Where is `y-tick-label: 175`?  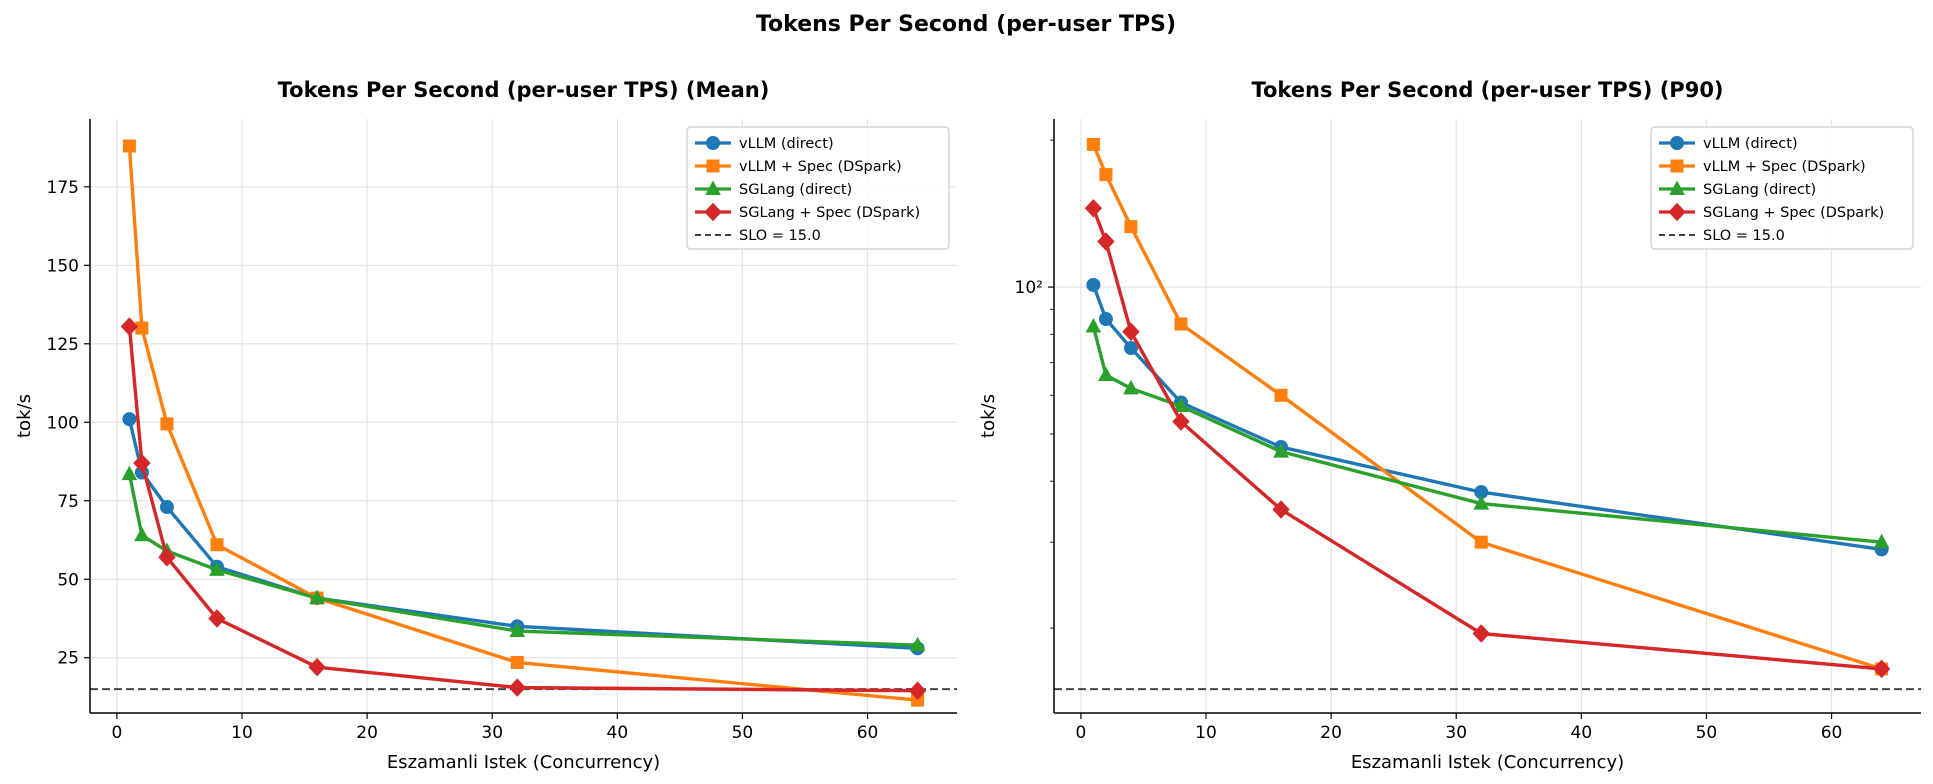
y-tick-label: 175 is located at coordinates (63, 188).